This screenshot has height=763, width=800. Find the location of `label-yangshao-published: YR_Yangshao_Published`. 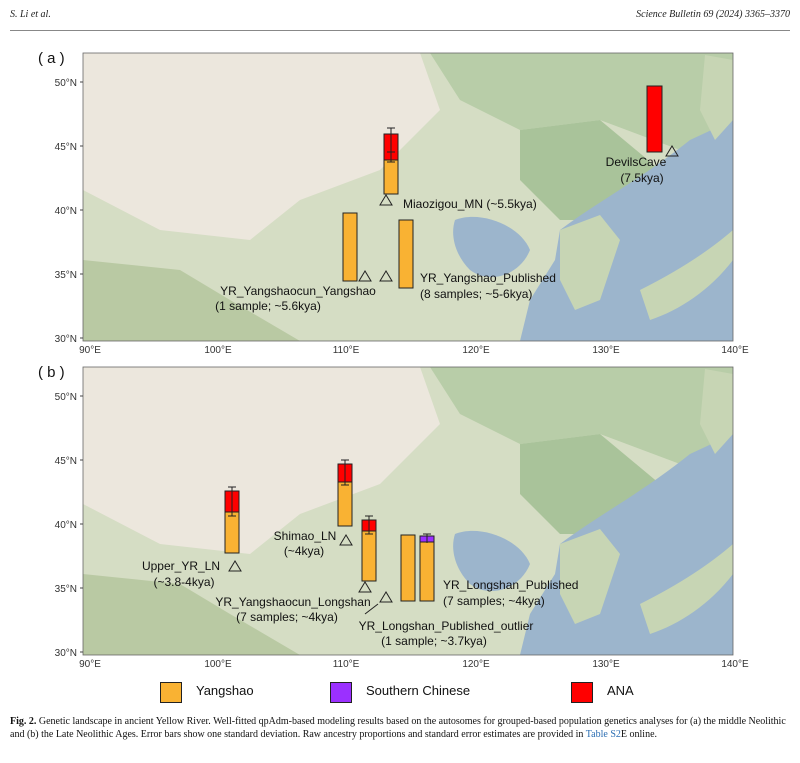

label-yangshao-published: YR_Yangshao_Published is located at coordinates (488, 278).